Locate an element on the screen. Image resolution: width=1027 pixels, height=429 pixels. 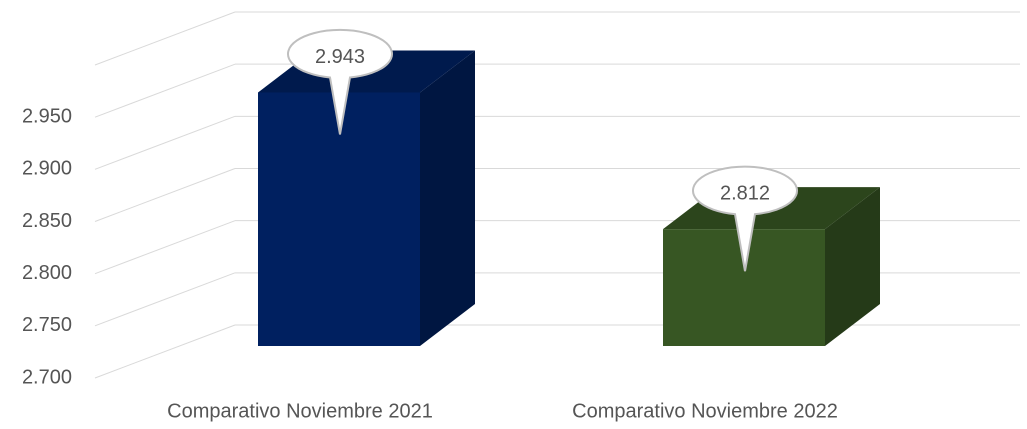
y-tick-label: 2.950 is located at coordinates (47, 116).